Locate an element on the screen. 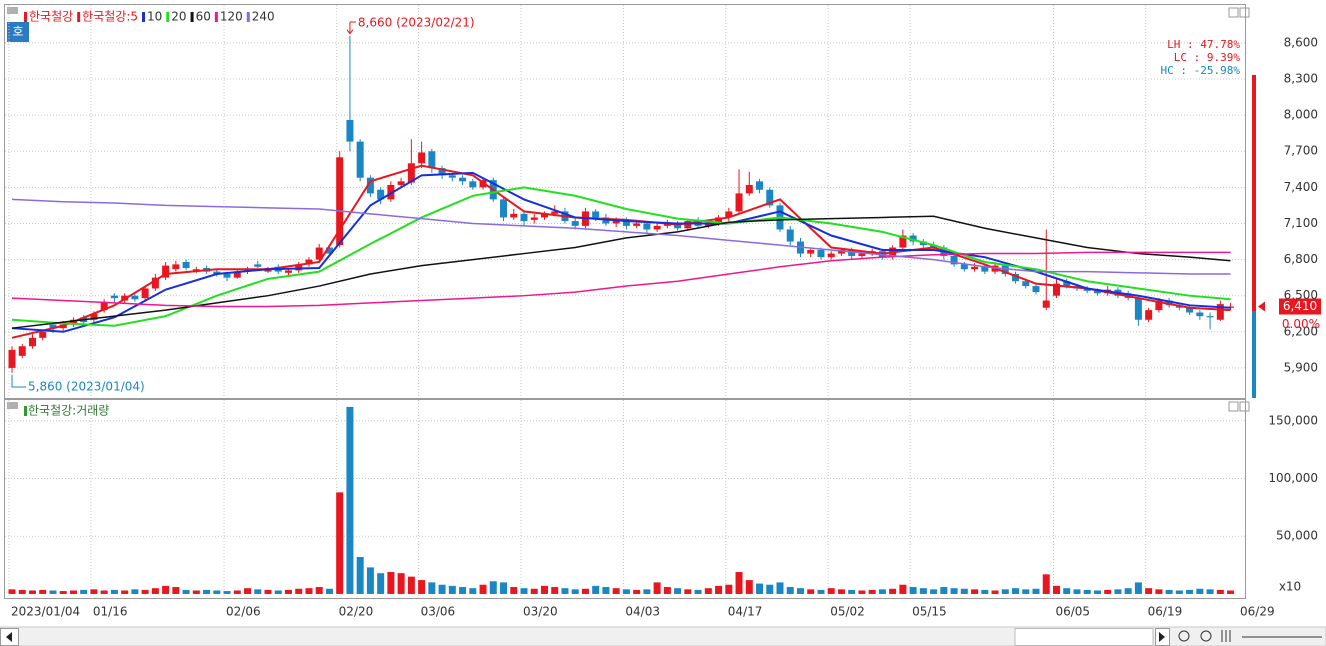  legend-label: 240 is located at coordinates (263, 17).